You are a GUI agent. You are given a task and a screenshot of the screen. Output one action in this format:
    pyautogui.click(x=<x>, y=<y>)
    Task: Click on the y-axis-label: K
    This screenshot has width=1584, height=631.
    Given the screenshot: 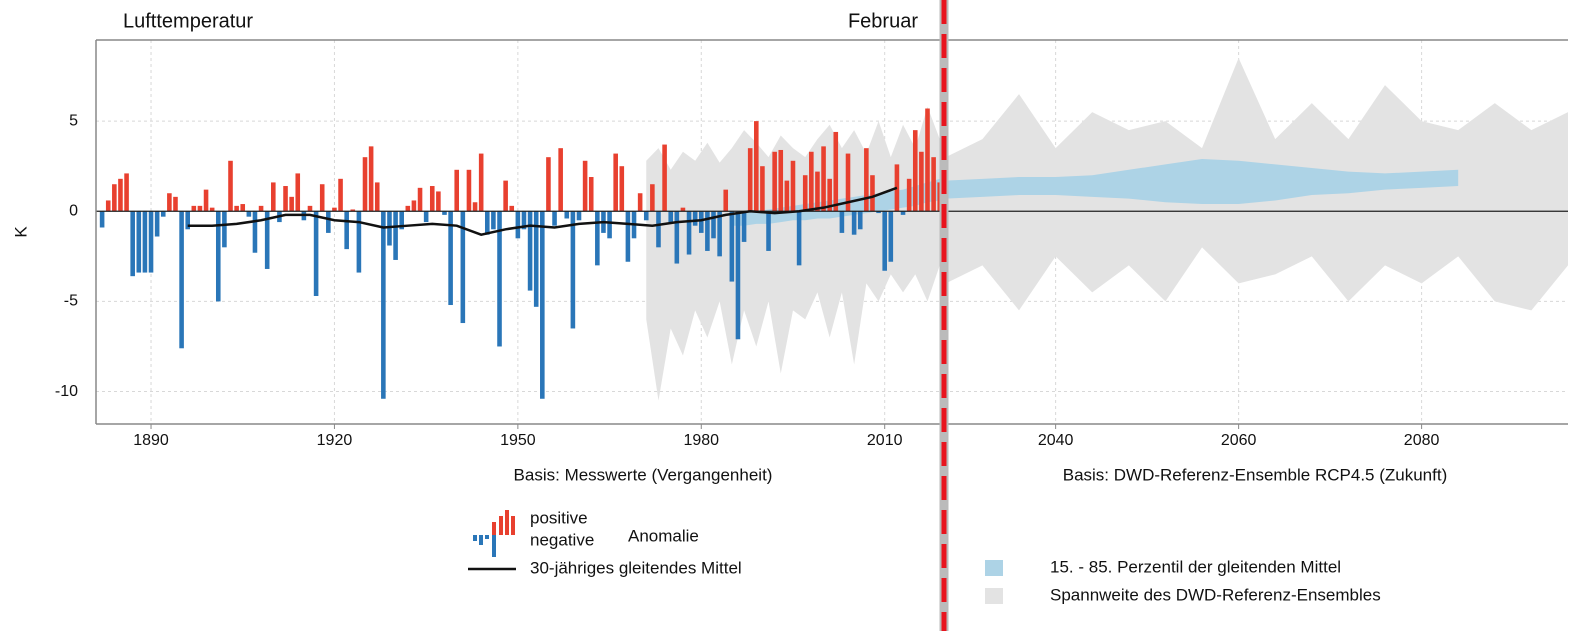 What is the action you would take?
    pyautogui.click(x=20, y=232)
    